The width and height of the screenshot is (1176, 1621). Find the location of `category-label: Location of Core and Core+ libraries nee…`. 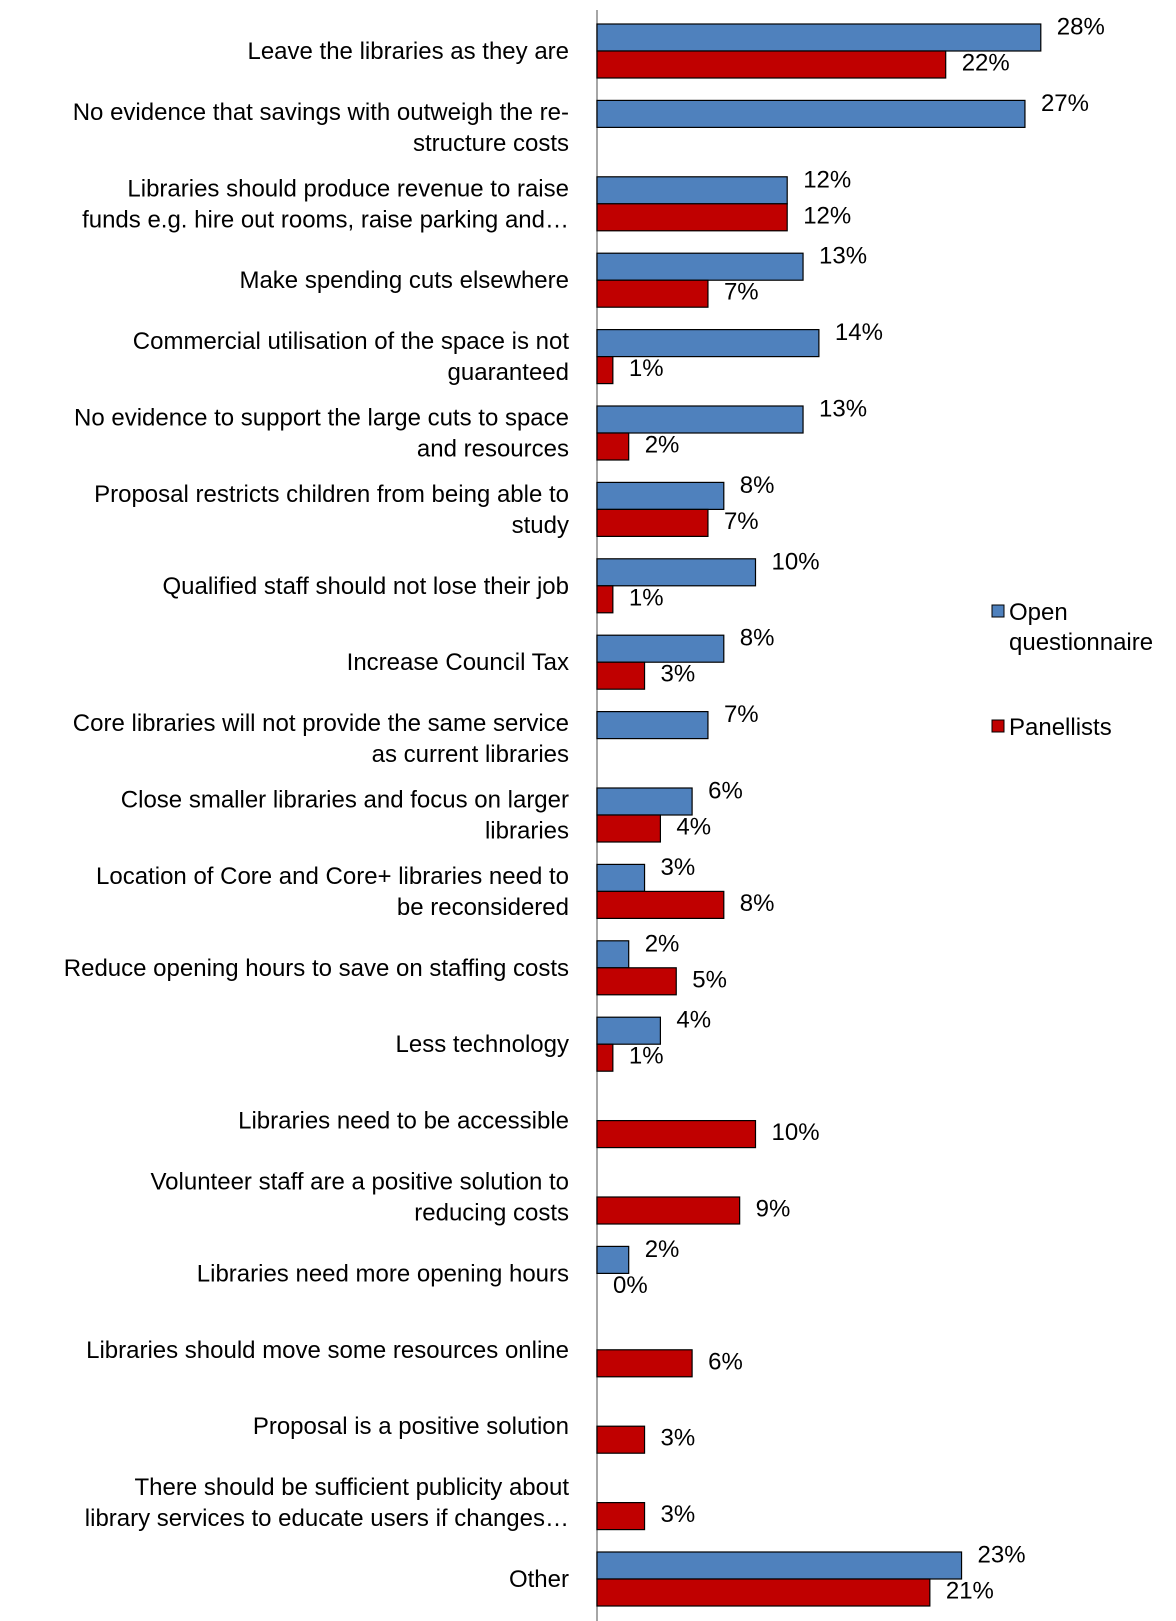

category-label: Location of Core and Core+ libraries nee… is located at coordinates (332, 876).